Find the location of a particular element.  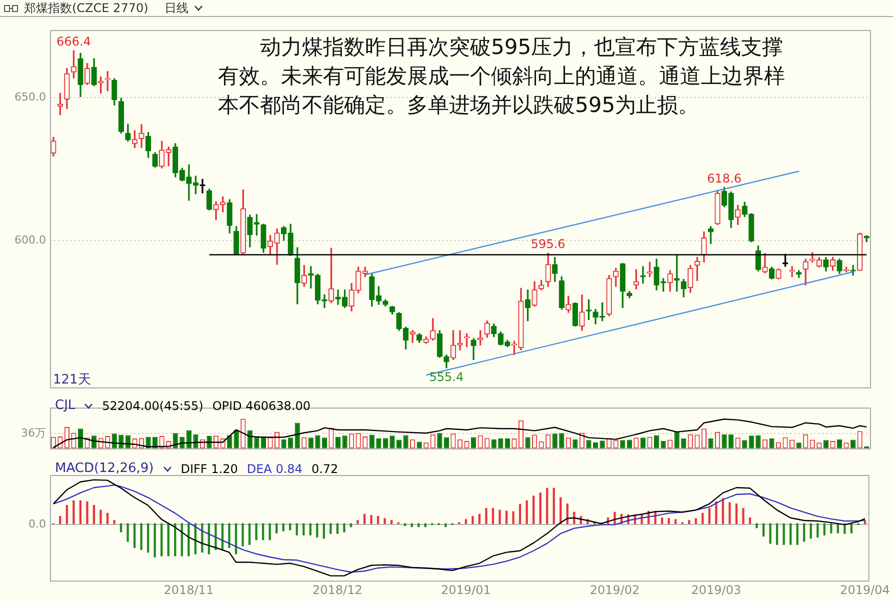

text: 595.6 is located at coordinates (548, 244).